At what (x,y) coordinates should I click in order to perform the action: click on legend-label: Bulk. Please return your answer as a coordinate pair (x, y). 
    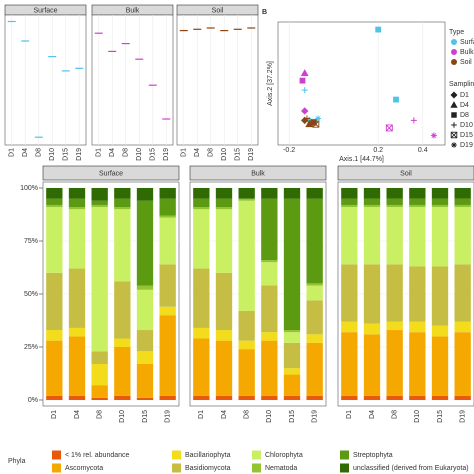
    Looking at the image, I should click on (467, 52).